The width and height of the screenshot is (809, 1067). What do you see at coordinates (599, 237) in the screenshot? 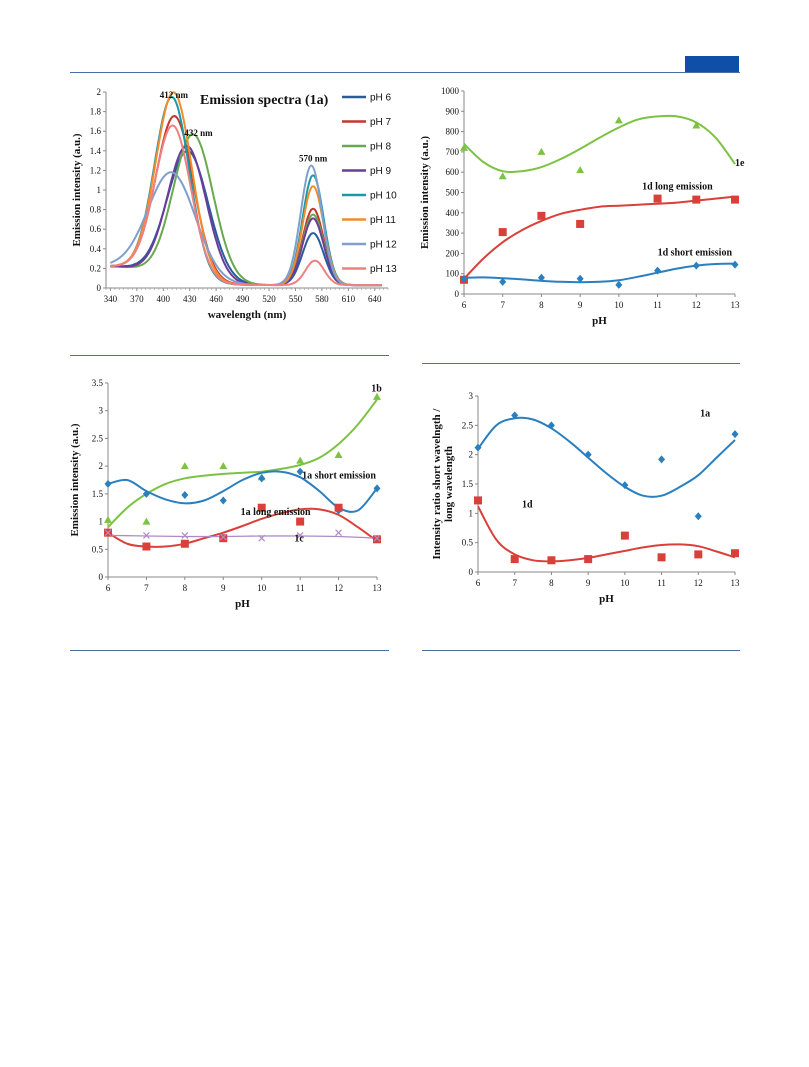
I see `trendline-1d-long-emission` at bounding box center [599, 237].